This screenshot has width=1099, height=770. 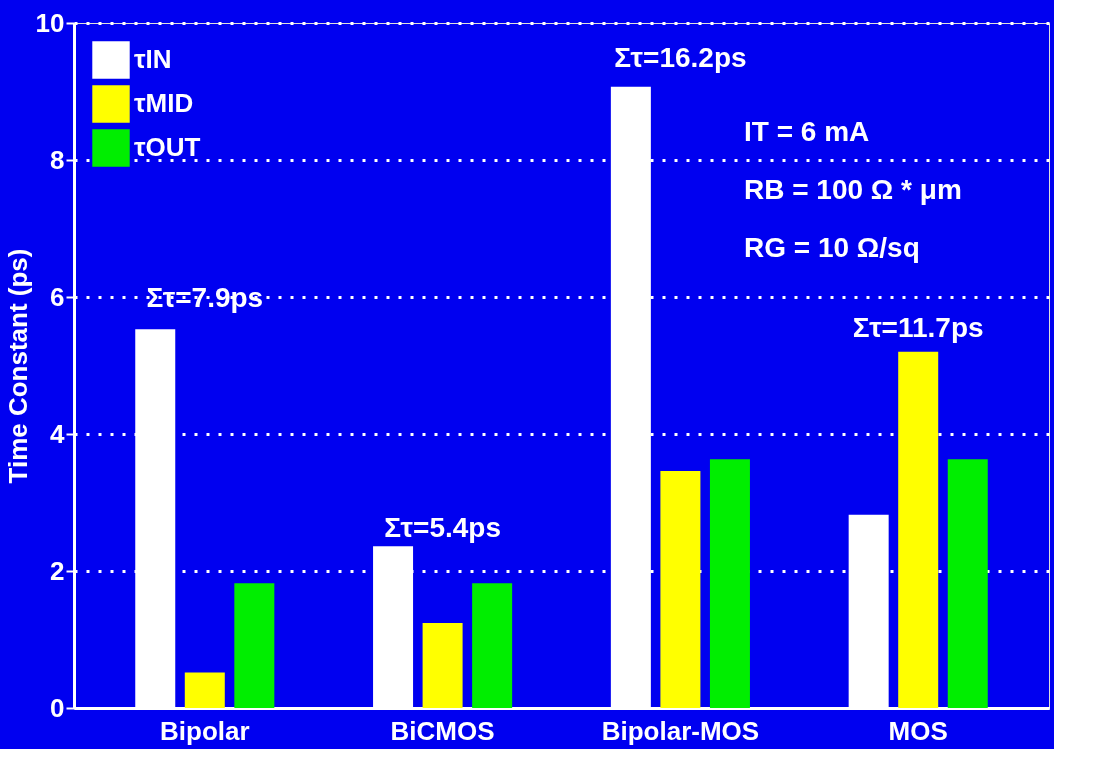 I want to click on annotation: Στ=7.9ps, so click(x=205, y=297).